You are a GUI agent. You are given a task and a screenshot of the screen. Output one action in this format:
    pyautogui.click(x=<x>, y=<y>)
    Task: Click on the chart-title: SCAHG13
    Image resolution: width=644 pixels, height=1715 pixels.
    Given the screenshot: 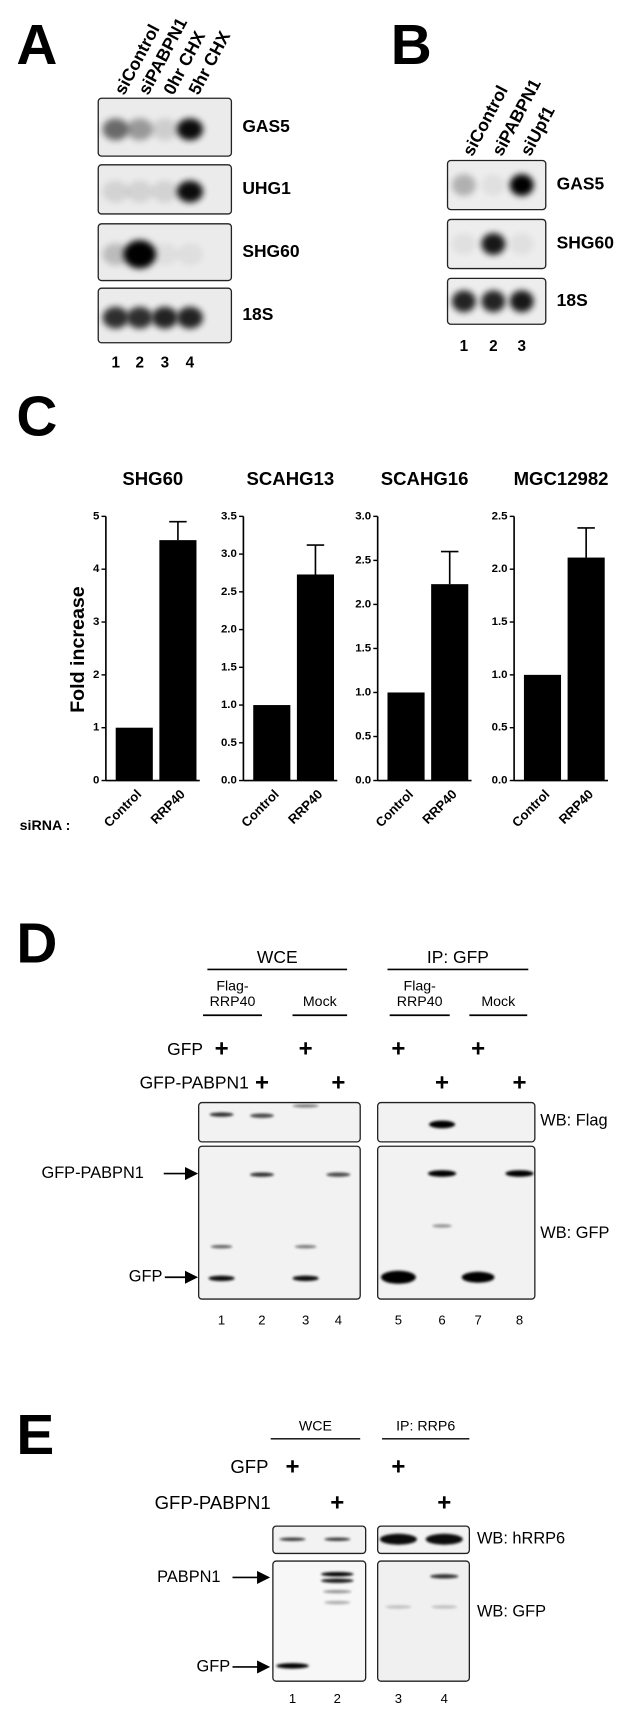 What is the action you would take?
    pyautogui.click(x=291, y=478)
    